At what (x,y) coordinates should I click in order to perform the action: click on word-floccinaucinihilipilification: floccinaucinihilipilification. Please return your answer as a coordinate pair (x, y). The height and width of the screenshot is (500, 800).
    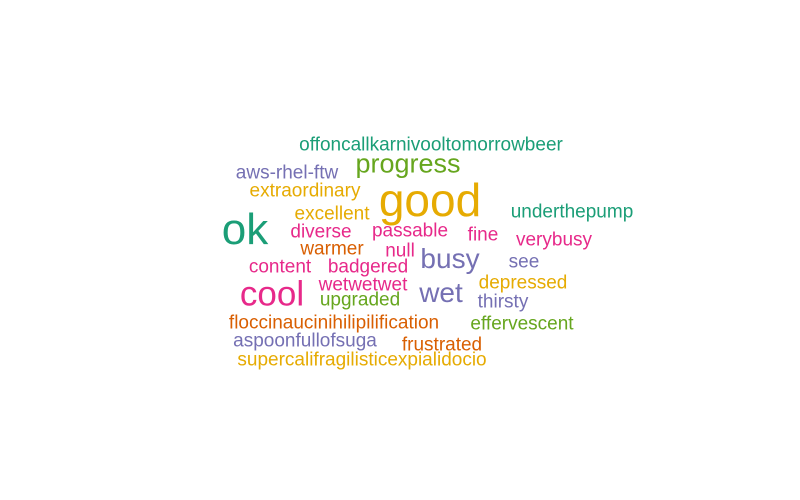
    Looking at the image, I should click on (334, 323).